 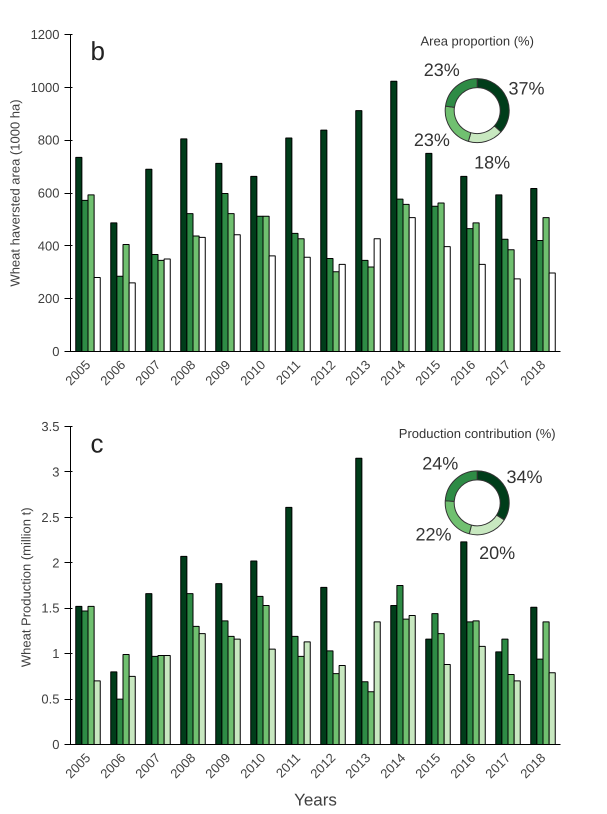 I want to click on chart-title: b, so click(x=97, y=51).